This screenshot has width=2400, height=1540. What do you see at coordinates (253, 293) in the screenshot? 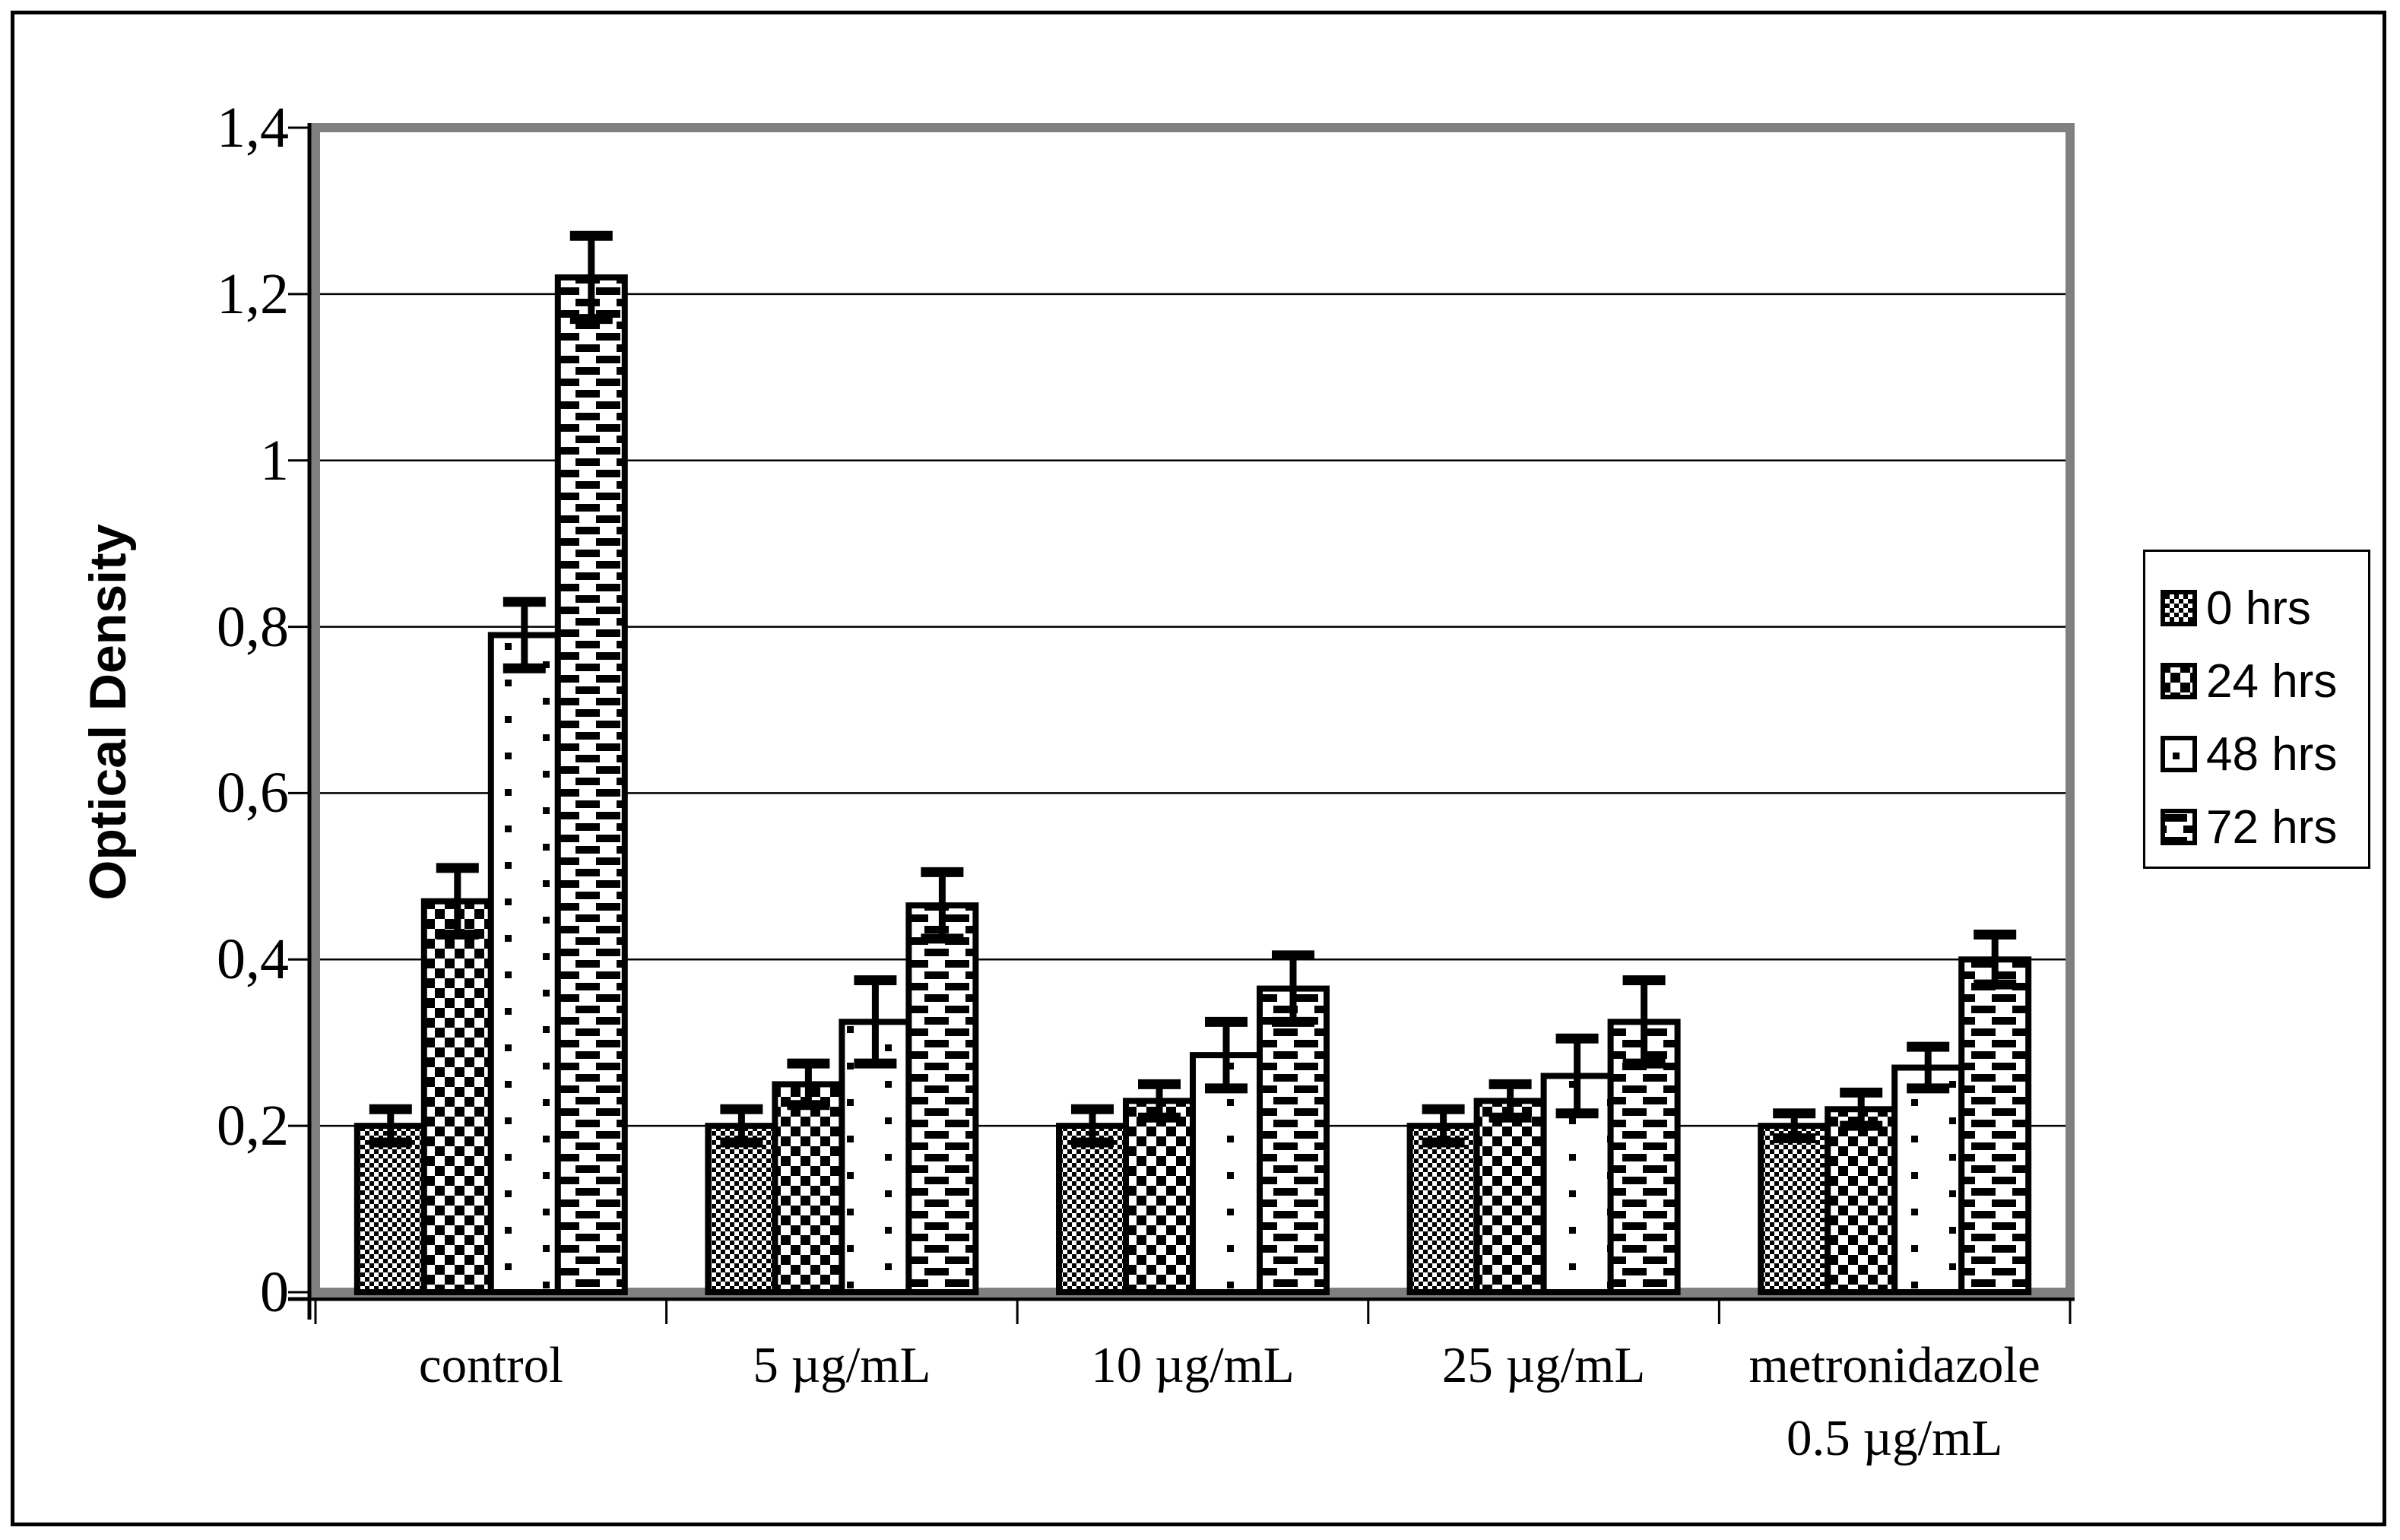
I see `y-tick-label-1,2: 1,2` at bounding box center [253, 293].